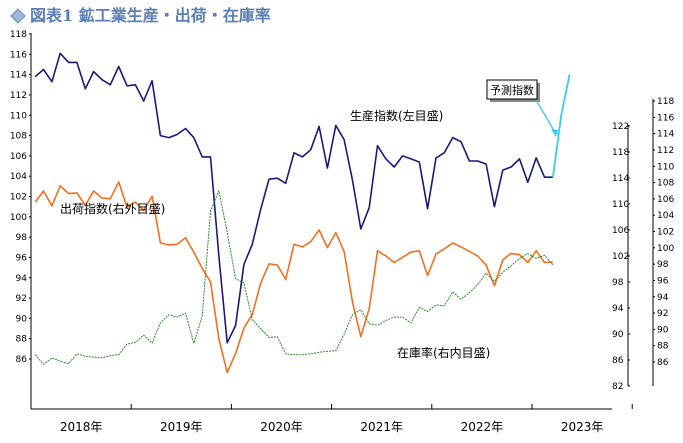  What do you see at coordinates (665, 200) in the screenshot?
I see `right-inner-tick-label: 106` at bounding box center [665, 200].